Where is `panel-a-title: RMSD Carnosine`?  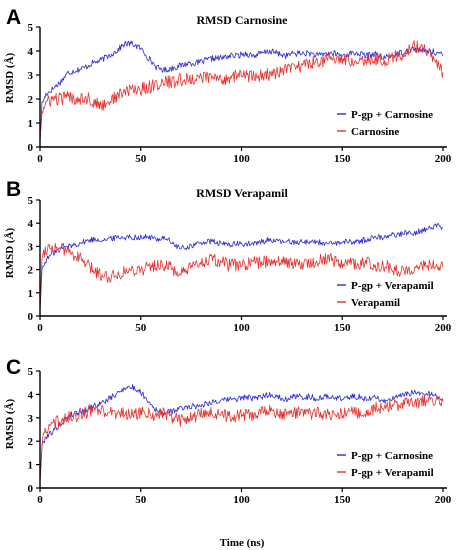 panel-a-title: RMSD Carnosine is located at coordinates (242, 20).